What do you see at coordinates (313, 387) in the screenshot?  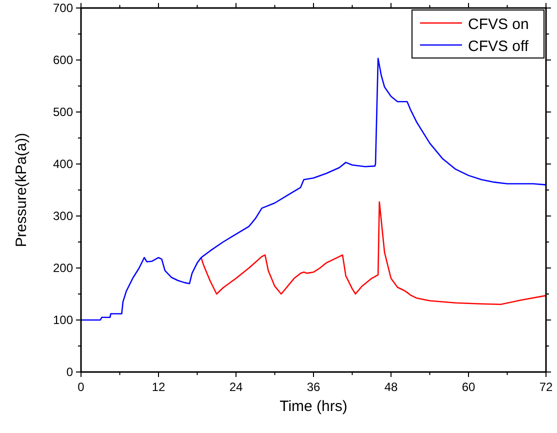 I see `x-tick-label: 36` at bounding box center [313, 387].